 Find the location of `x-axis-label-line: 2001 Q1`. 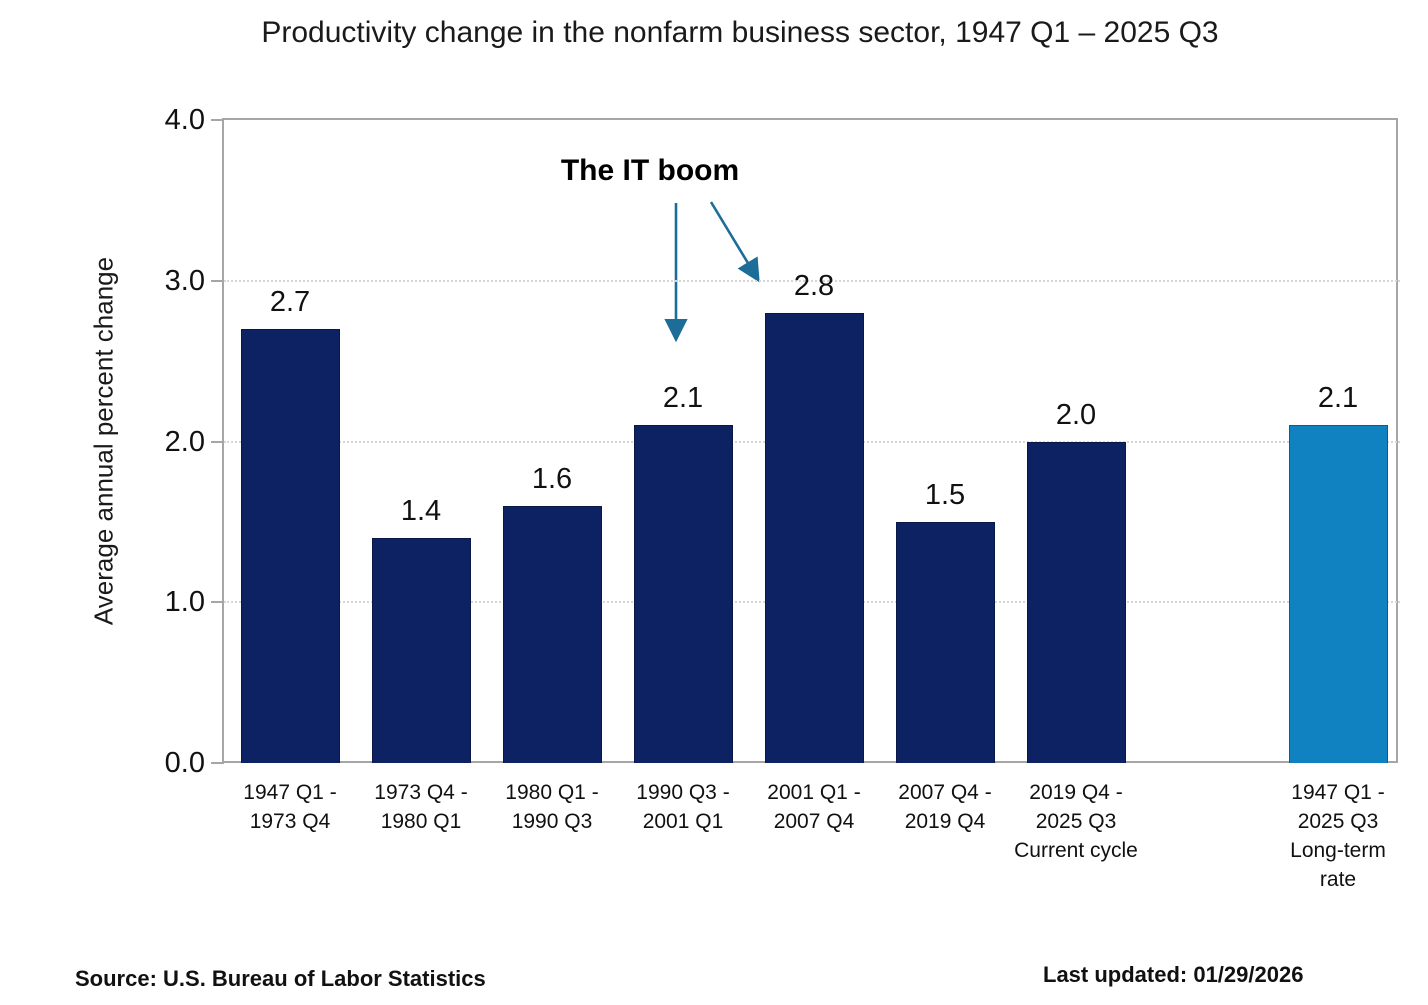

x-axis-label-line: 2001 Q1 is located at coordinates (683, 821).